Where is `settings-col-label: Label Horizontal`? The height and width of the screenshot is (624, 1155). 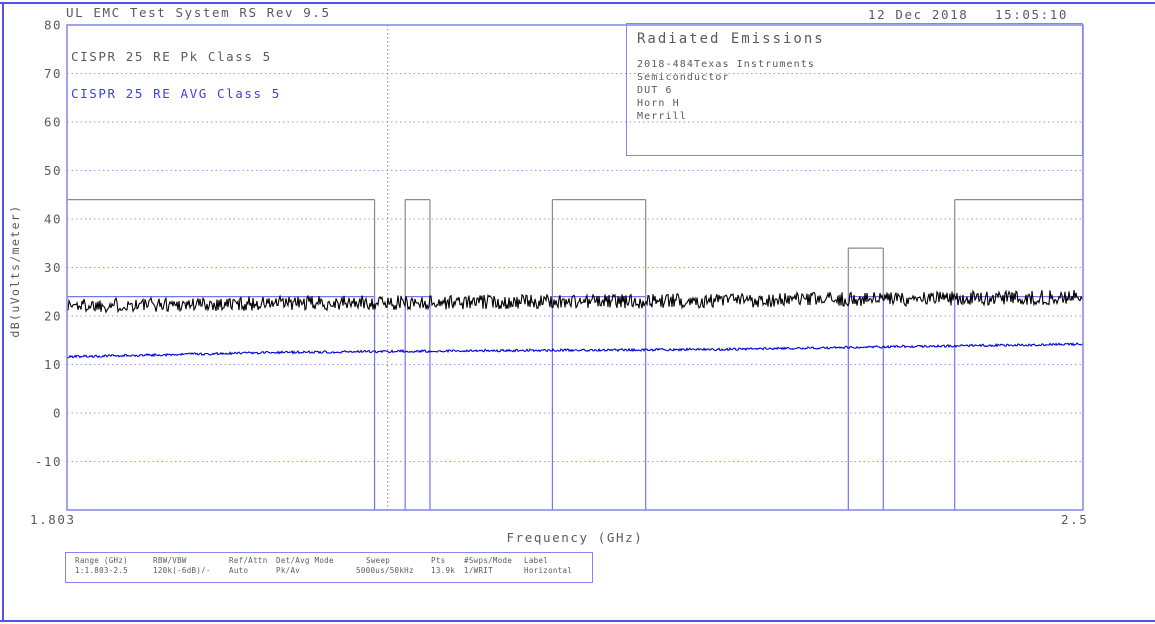 settings-col-label: Label Horizontal is located at coordinates (548, 566).